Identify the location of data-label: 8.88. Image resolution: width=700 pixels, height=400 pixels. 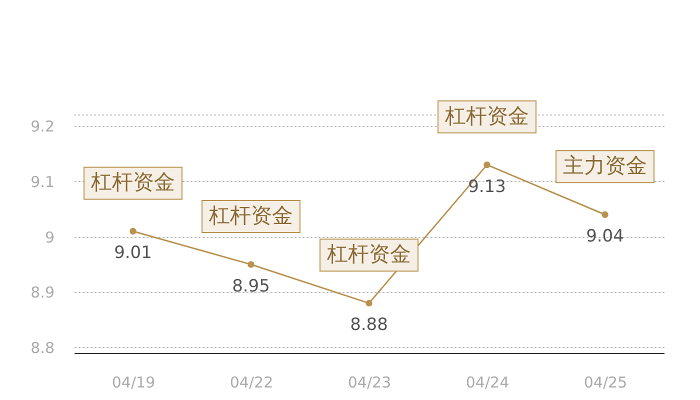
(369, 325).